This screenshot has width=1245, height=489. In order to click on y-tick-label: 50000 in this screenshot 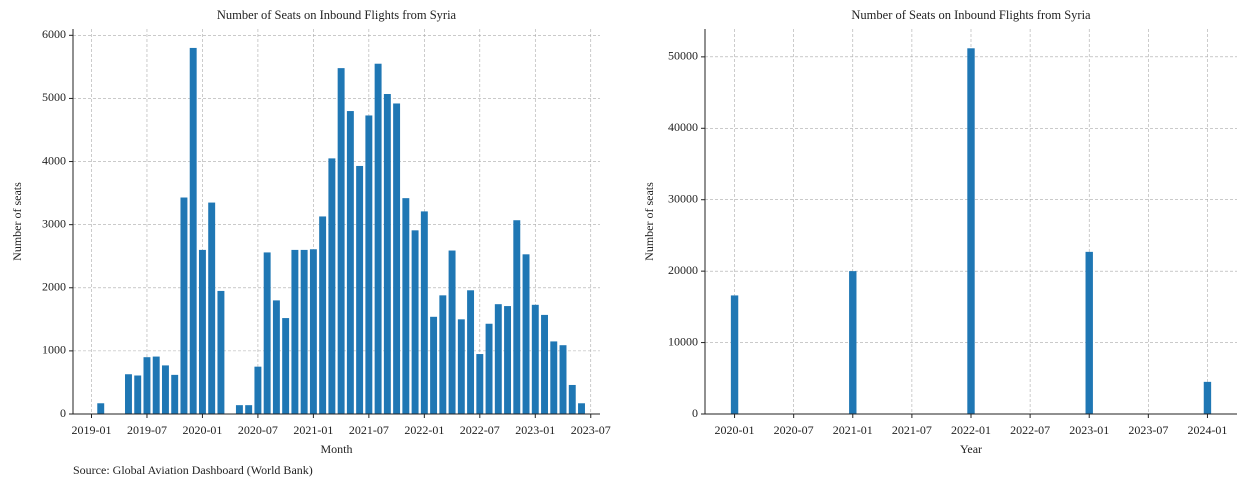, I will do `click(683, 56)`.